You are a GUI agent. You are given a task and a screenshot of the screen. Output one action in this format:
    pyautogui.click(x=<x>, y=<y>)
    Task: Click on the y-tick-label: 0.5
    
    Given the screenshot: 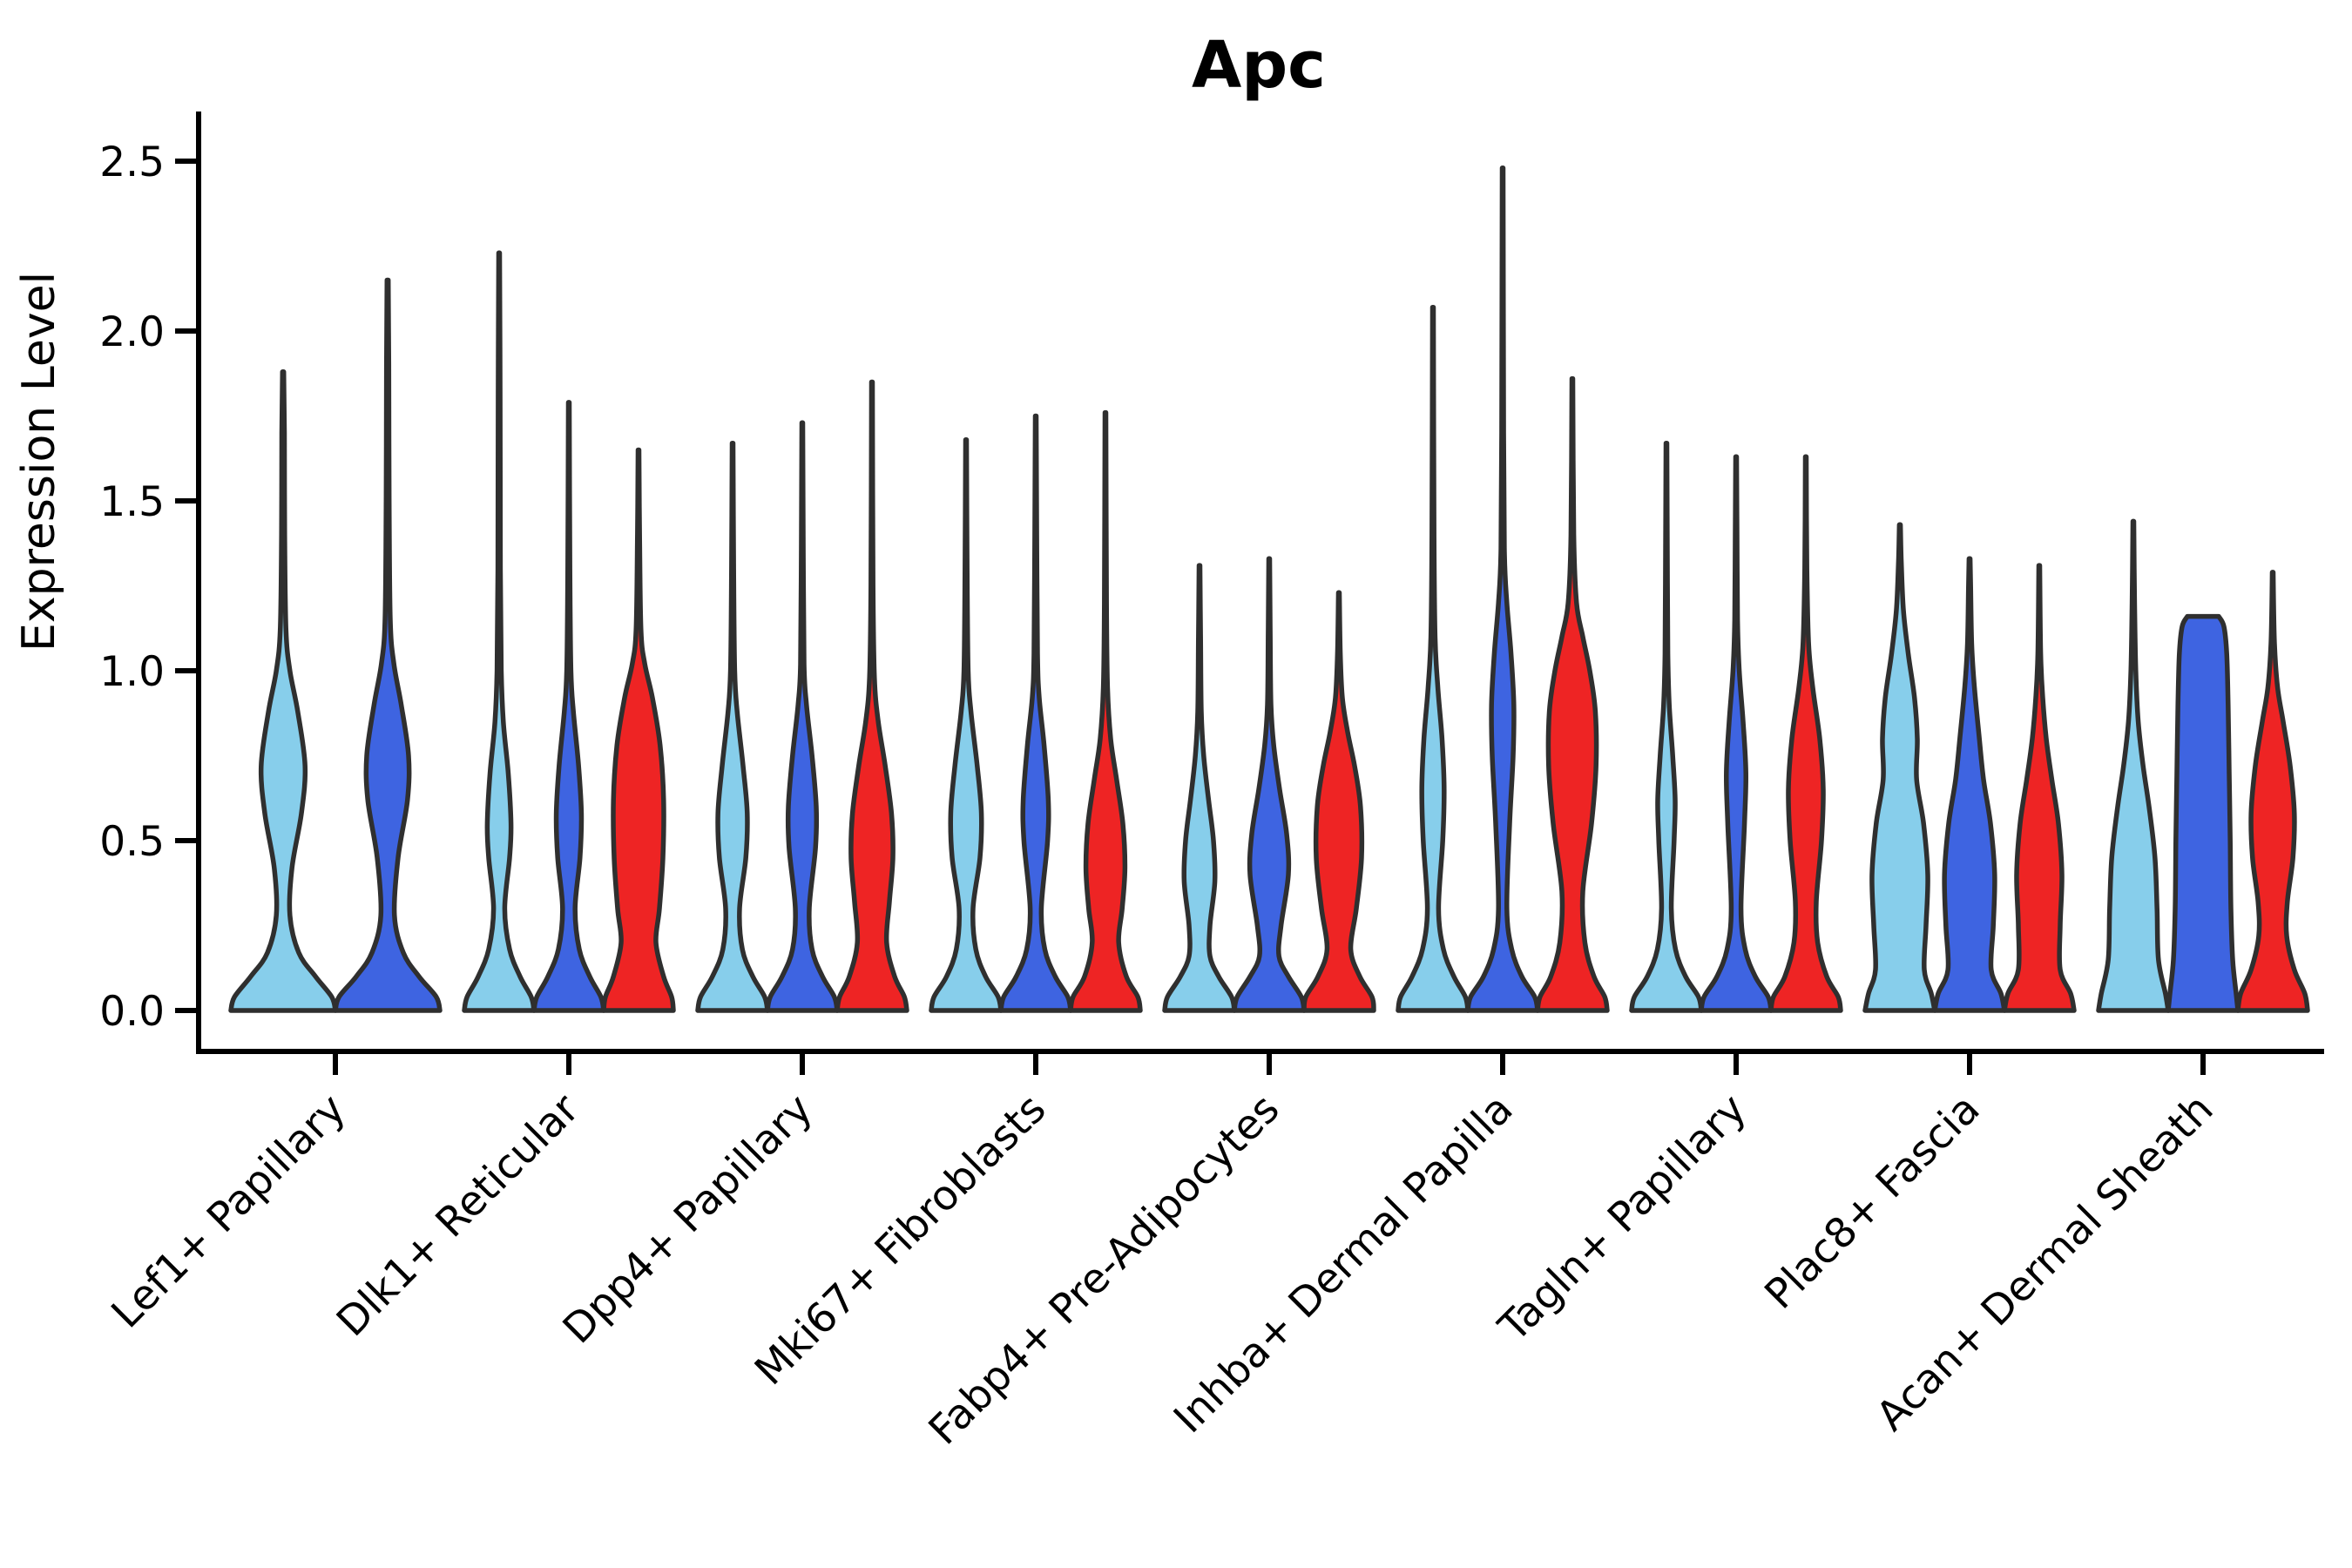 What is the action you would take?
    pyautogui.click(x=132, y=842)
    